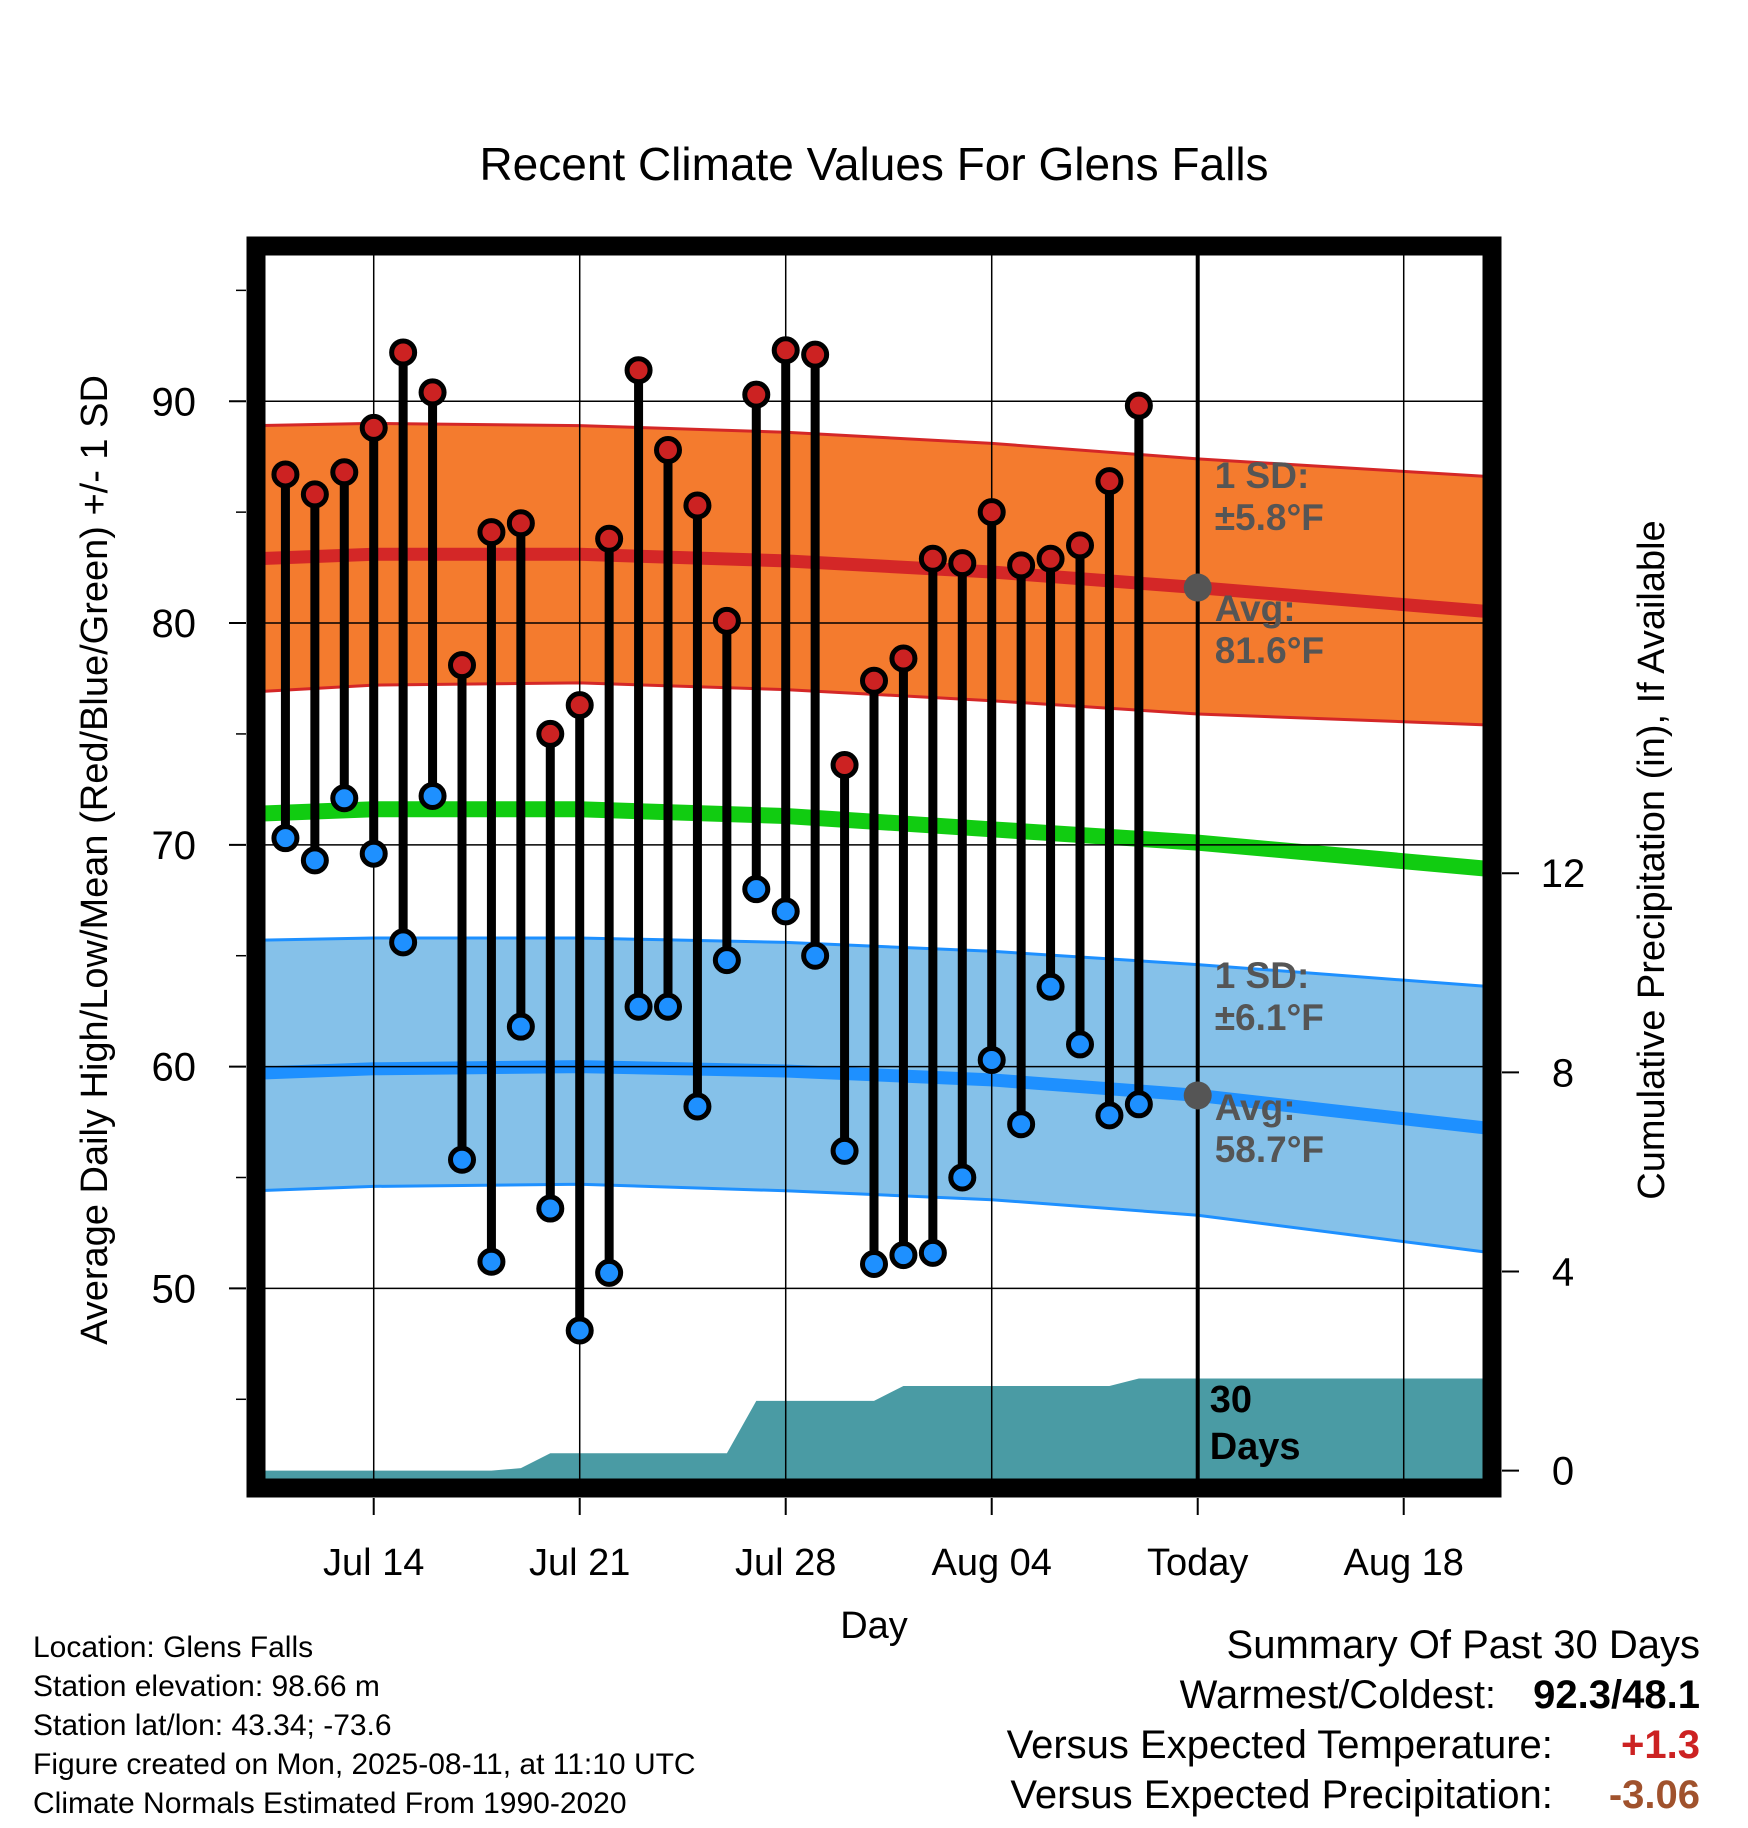  I want to click on chart-title: Recent Climate Values For Glens Falls, so click(873, 164).